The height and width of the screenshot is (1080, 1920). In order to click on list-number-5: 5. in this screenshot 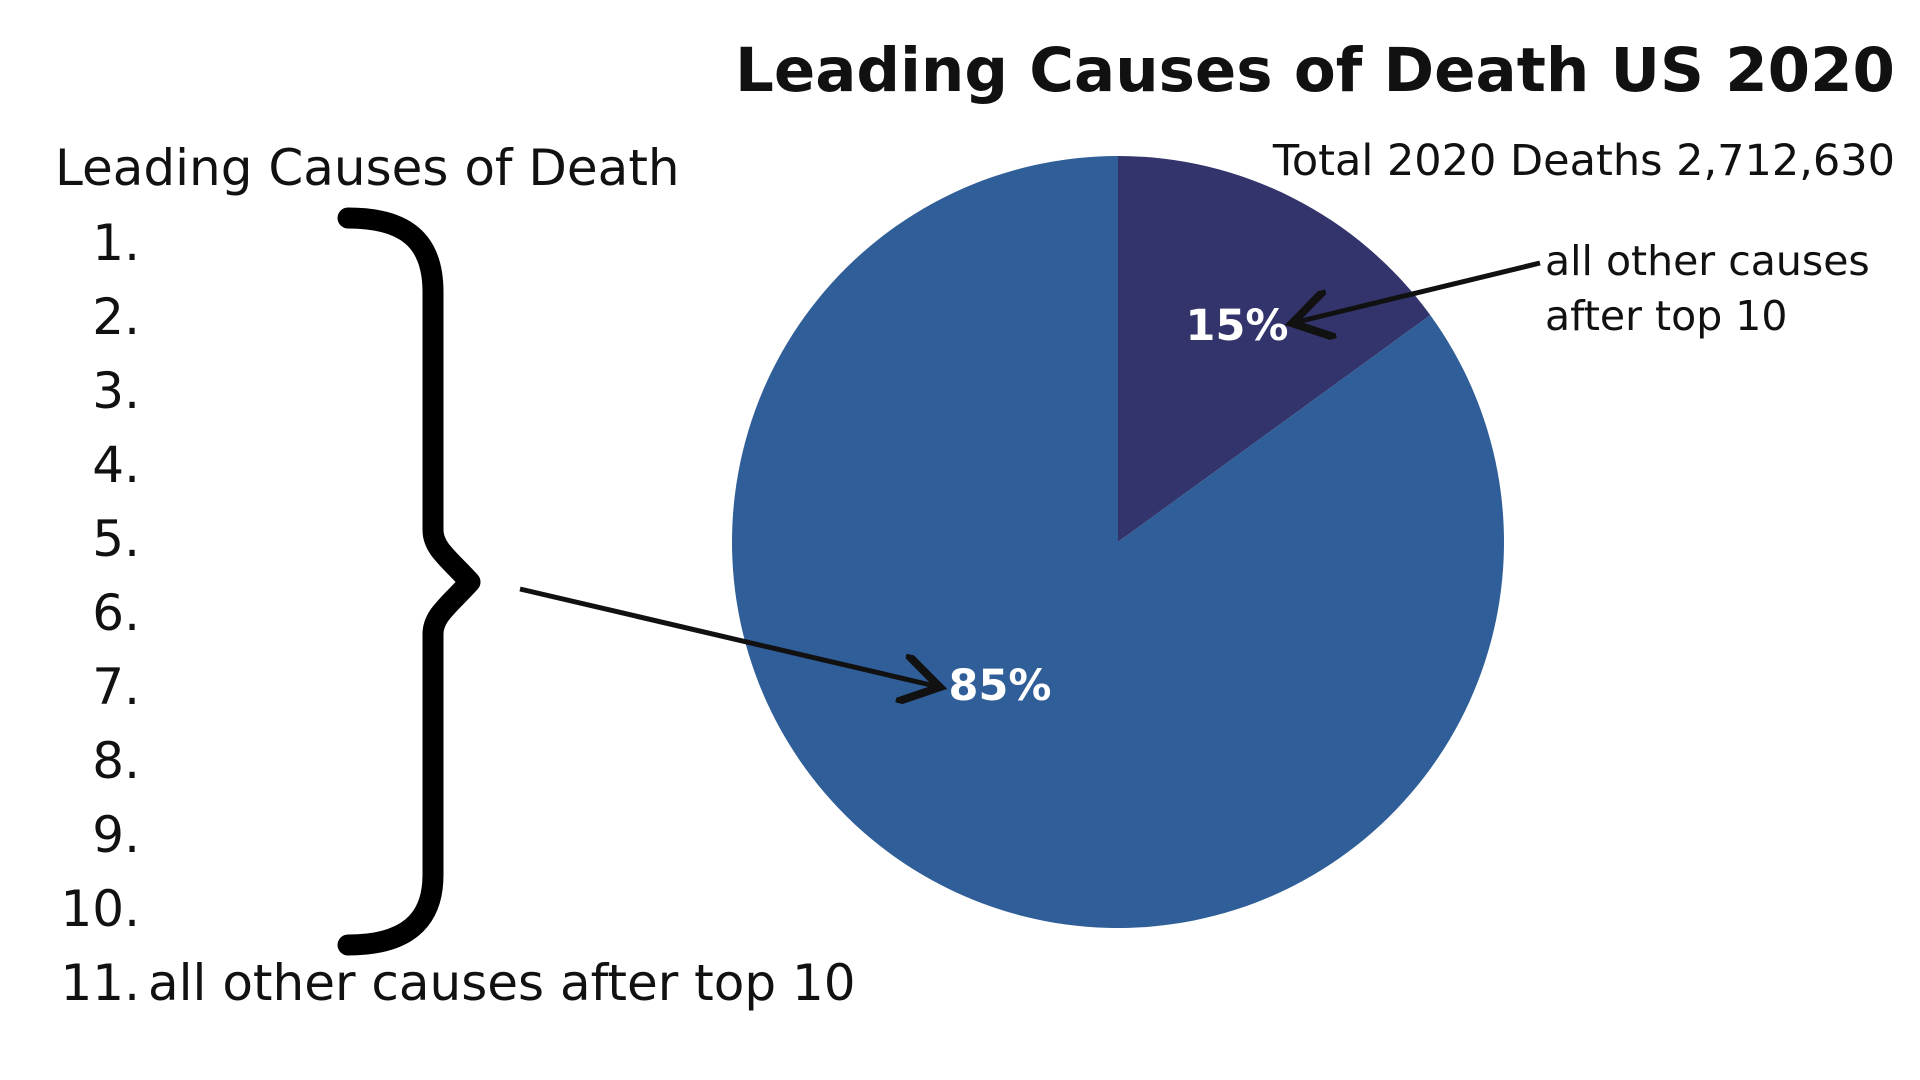, I will do `click(116, 539)`.